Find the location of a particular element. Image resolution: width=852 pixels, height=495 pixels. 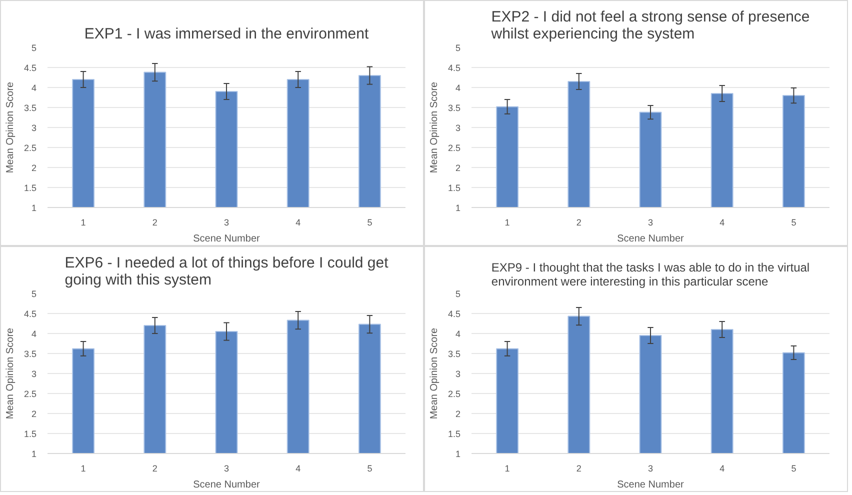

chart-title: EXP6 - I needed a lot of things before I could get going with this system is located at coordinates (227, 271).